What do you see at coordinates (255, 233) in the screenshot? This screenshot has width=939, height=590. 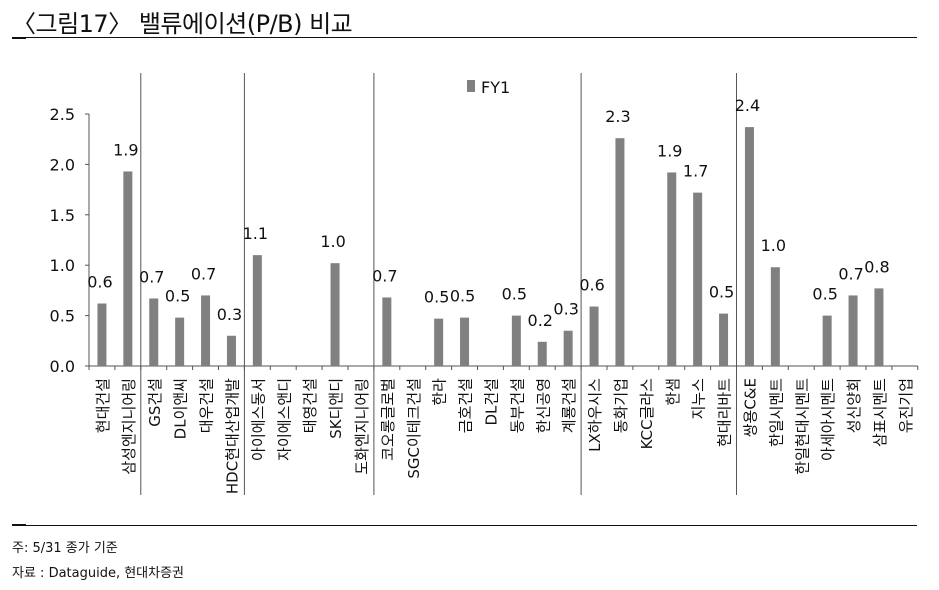 I see `data-label: 1.1` at bounding box center [255, 233].